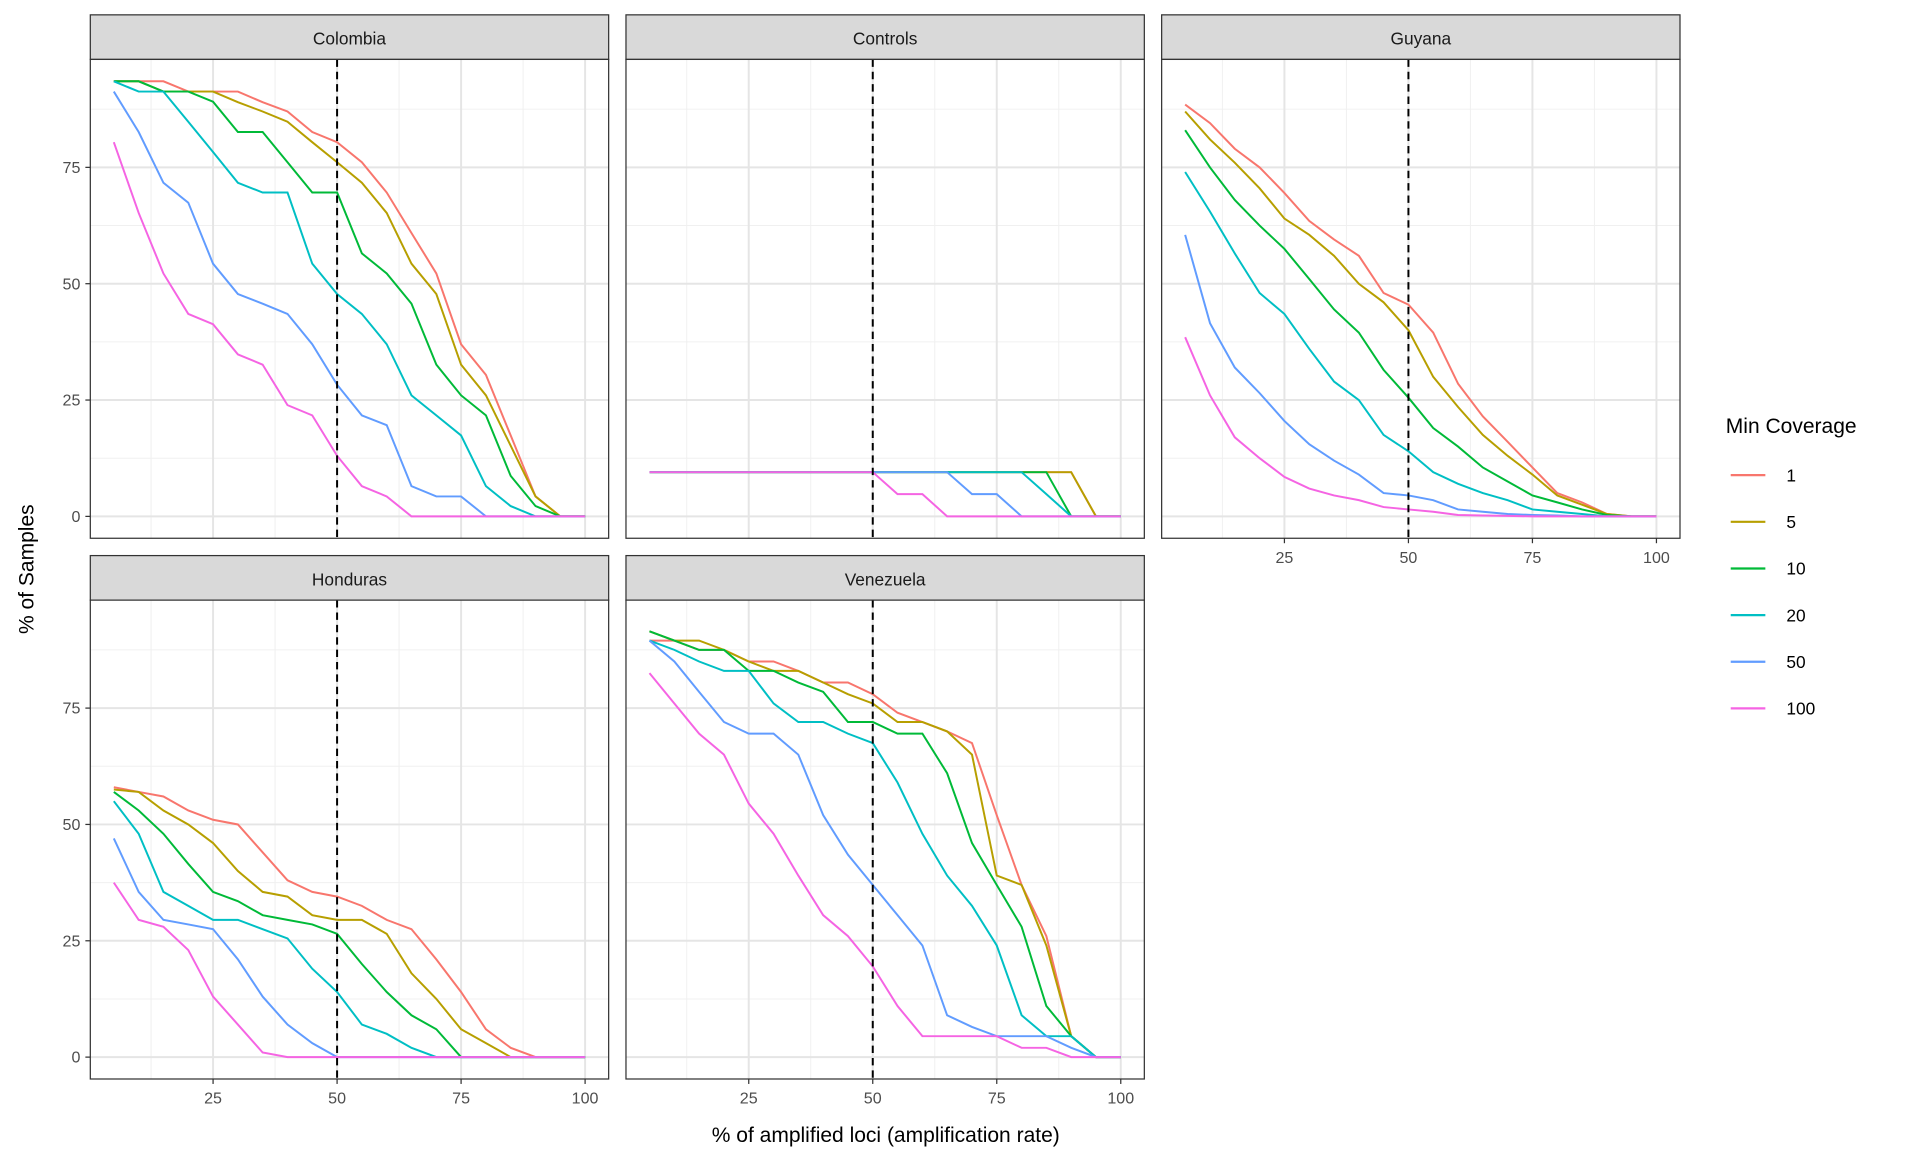  I want to click on strip-title: Guyana, so click(1421, 39).